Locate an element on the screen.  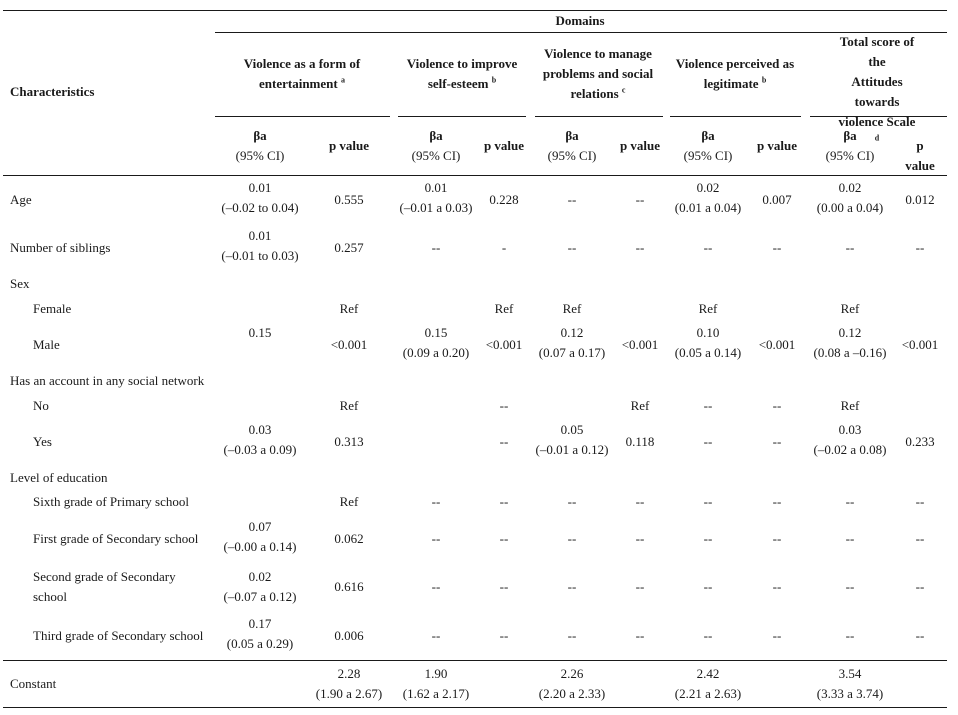
table-cell: 0.07 (–0.00 a 0.14) is located at coordinates (260, 536).